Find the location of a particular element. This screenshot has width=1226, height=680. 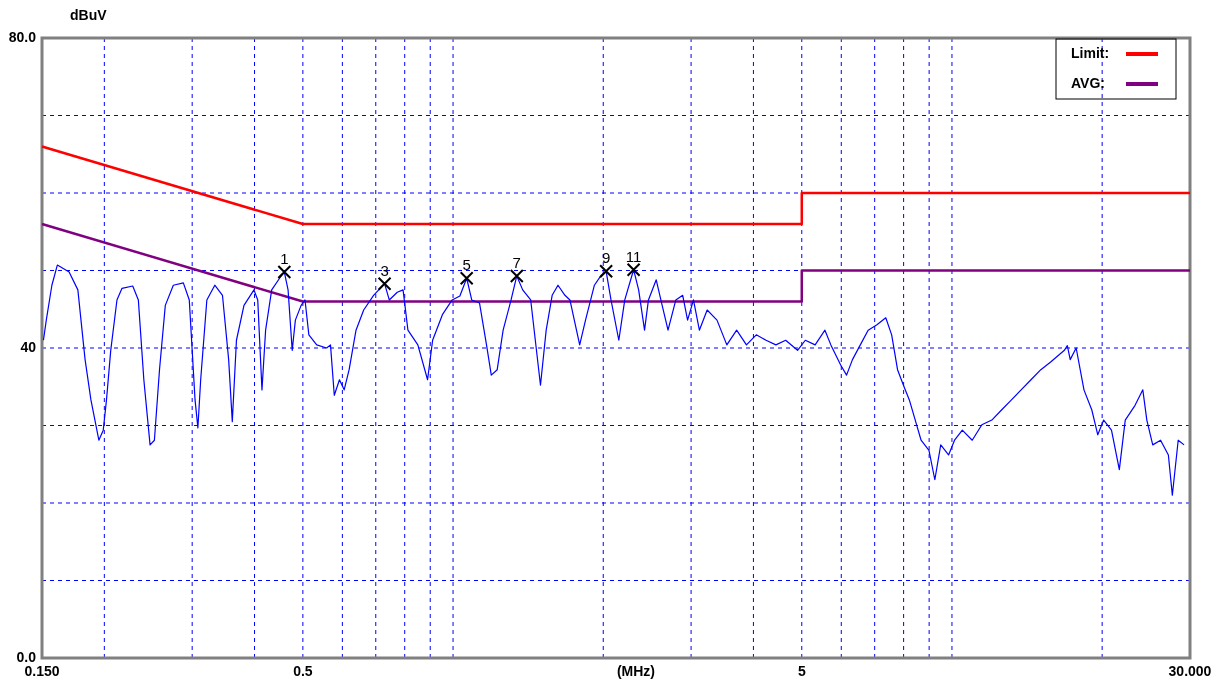

legend-label: Limit: is located at coordinates (1090, 52).